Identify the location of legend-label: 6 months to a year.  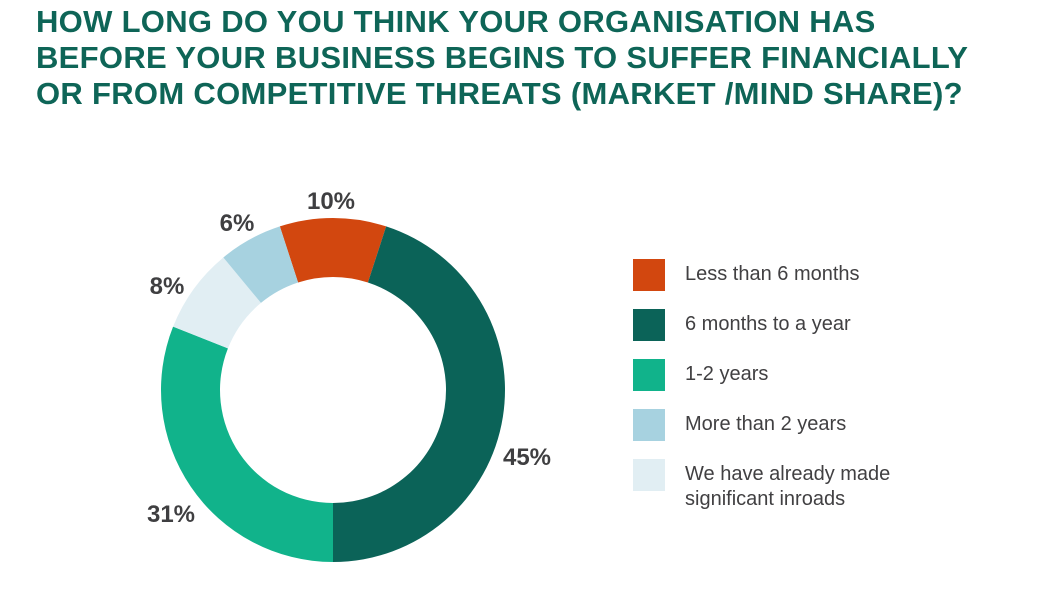
(768, 324).